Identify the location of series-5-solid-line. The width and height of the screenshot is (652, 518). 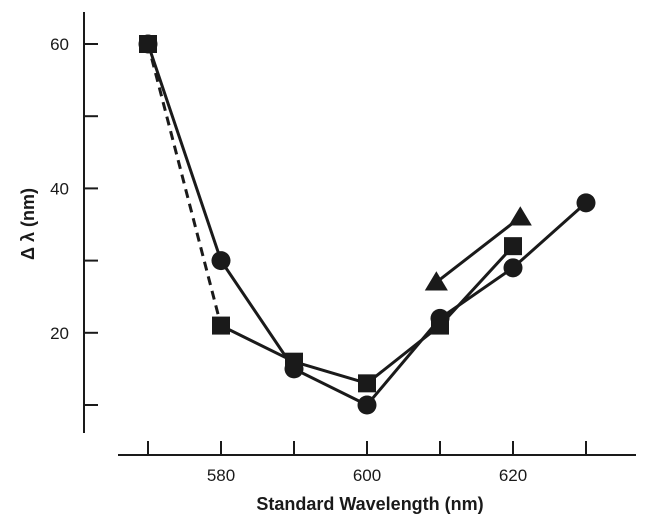
(478, 250).